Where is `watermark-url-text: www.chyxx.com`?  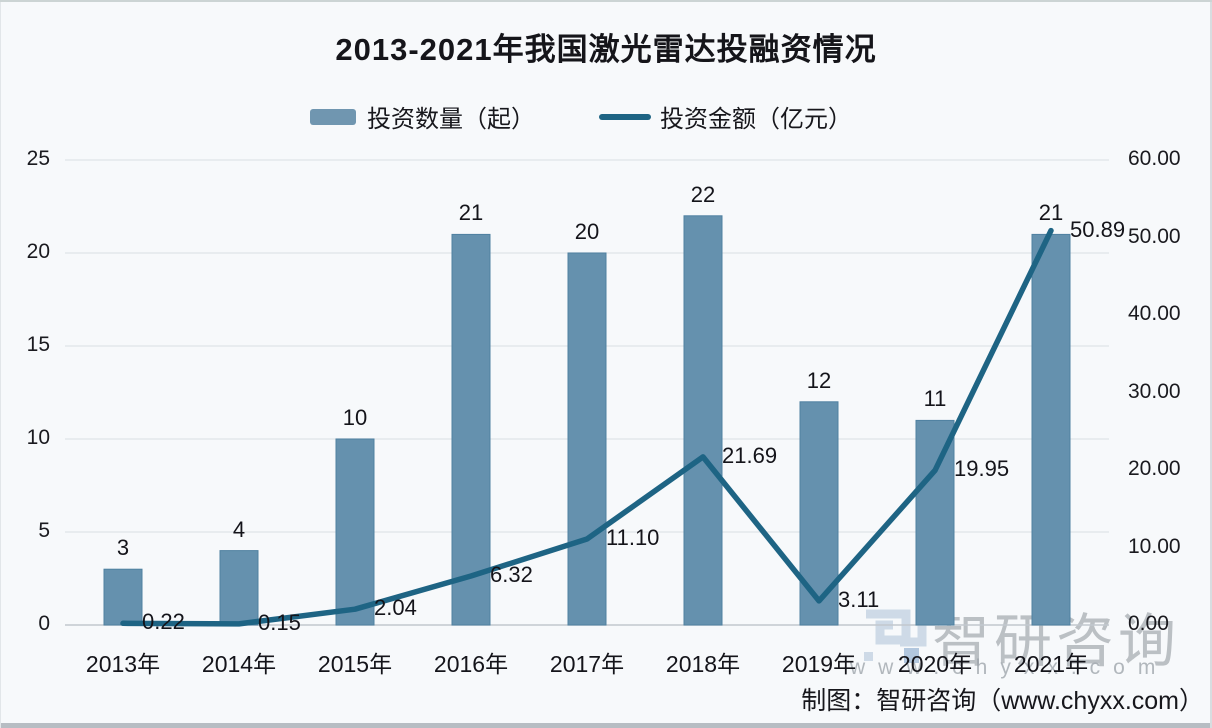
watermark-url-text: www.chyxx.com is located at coordinates (1009, 667).